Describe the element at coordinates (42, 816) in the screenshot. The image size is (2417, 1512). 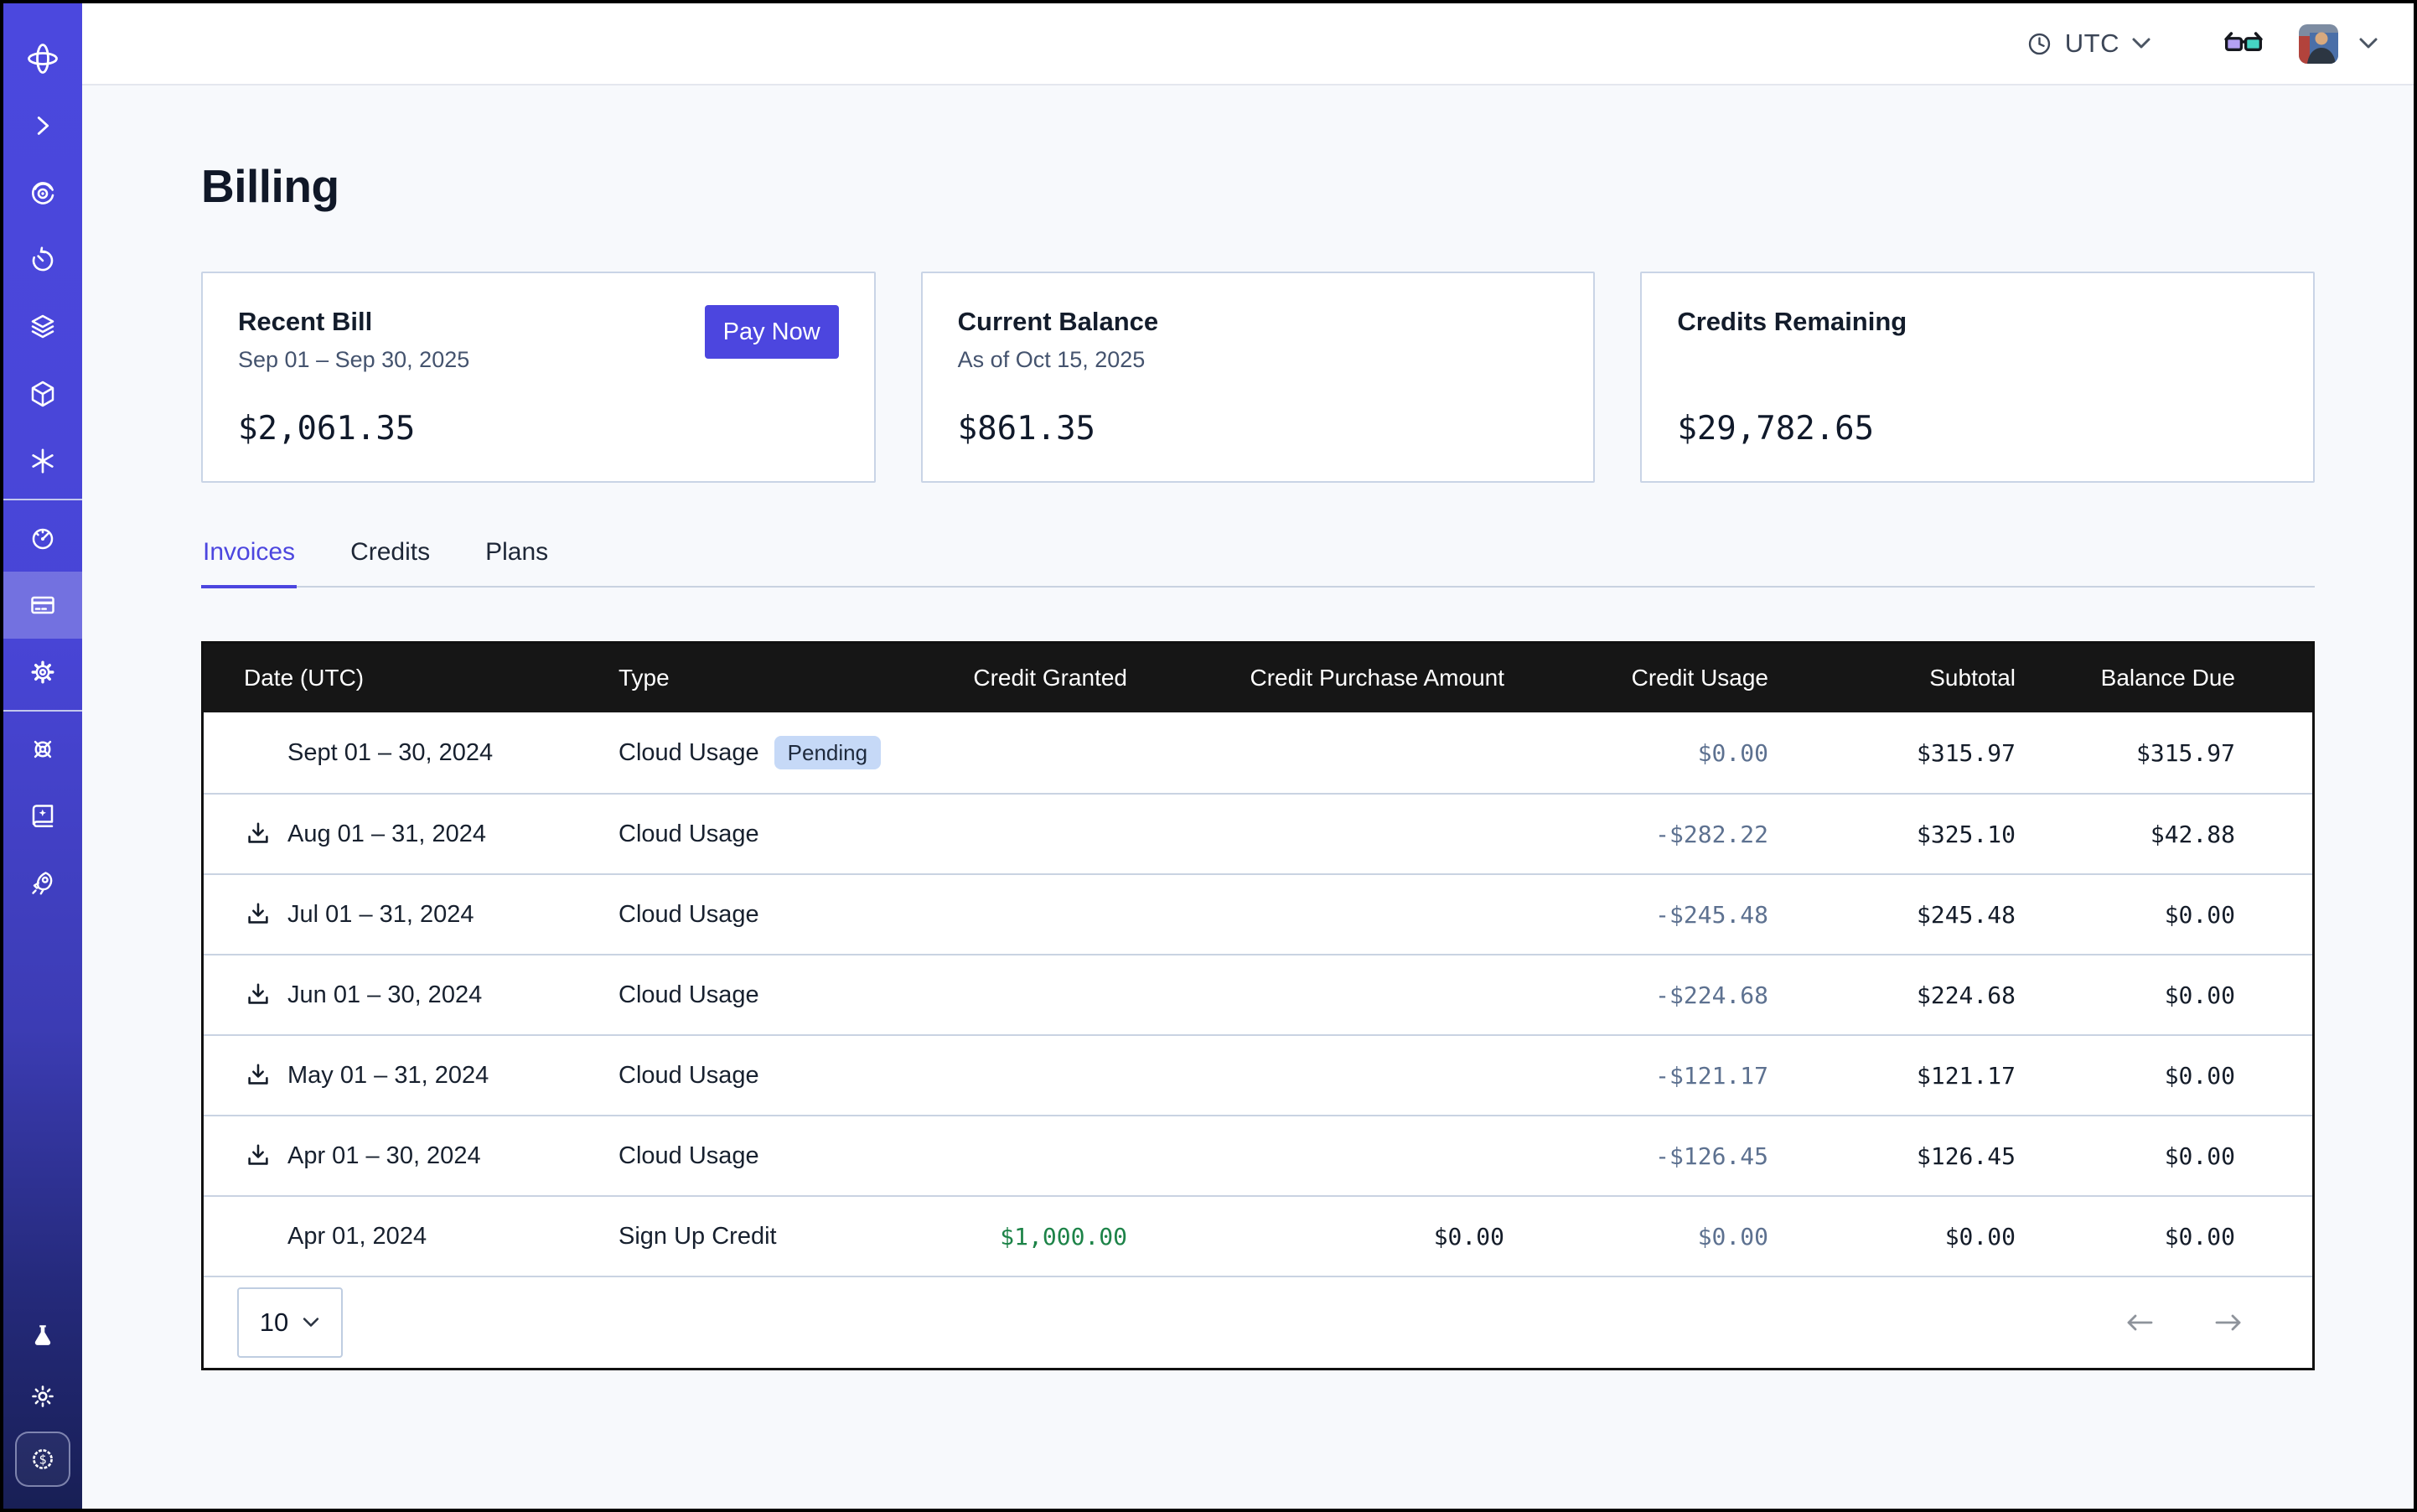
I see `docs-book-icon` at that location.